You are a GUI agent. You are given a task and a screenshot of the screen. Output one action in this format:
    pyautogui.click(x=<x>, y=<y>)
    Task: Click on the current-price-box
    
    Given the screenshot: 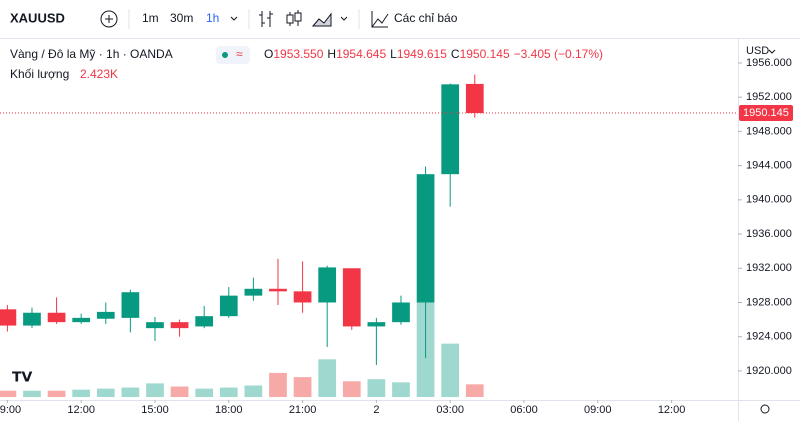 What is the action you would take?
    pyautogui.click(x=766, y=113)
    